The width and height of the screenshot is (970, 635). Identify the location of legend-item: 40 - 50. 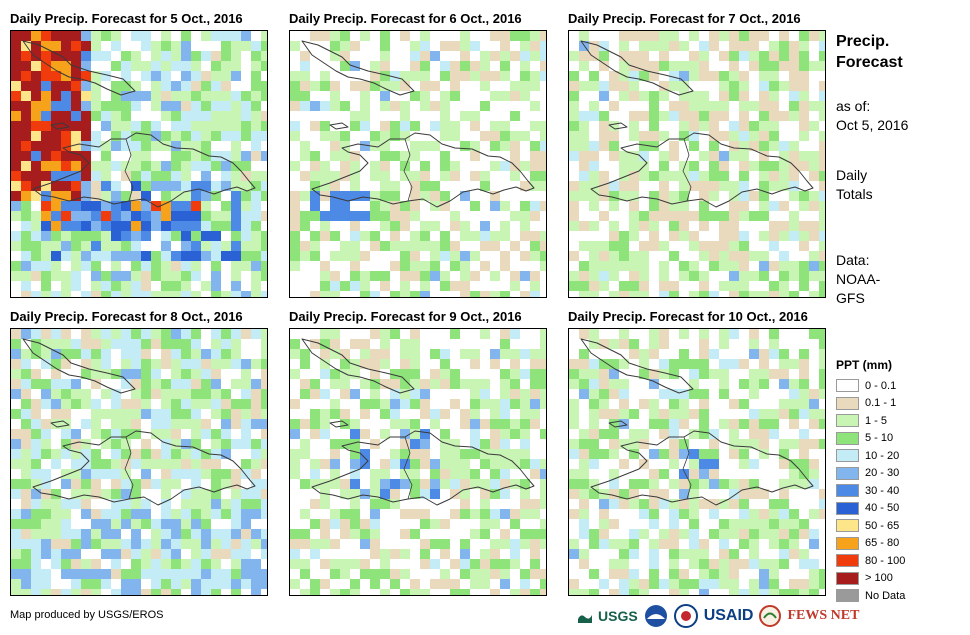
(870, 509).